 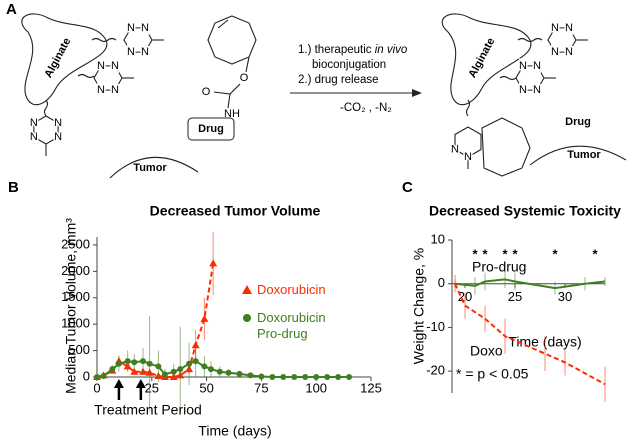 What do you see at coordinates (79, 349) in the screenshot?
I see `y-tick-label: 500` at bounding box center [79, 349].